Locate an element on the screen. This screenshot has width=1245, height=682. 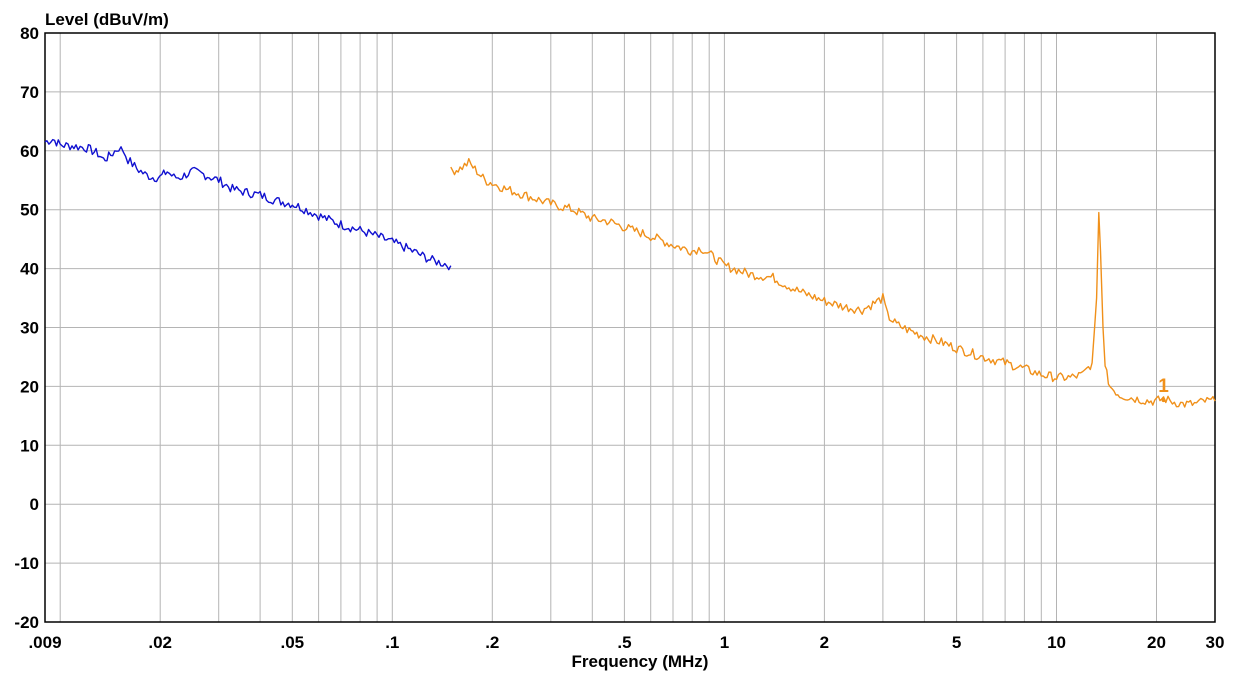
y-tick-label: 30 is located at coordinates (29, 328).